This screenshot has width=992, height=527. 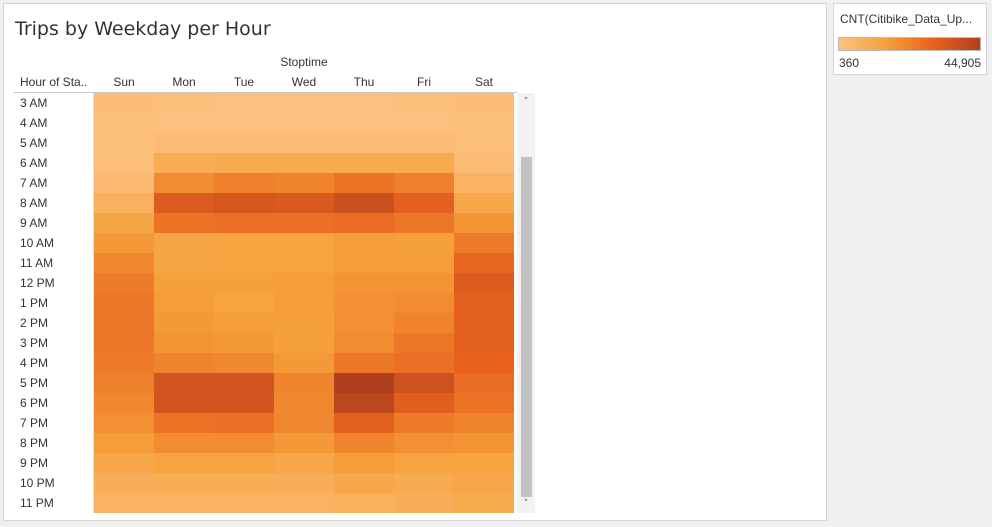 What do you see at coordinates (124, 263) in the screenshot?
I see `heatmap-cell-11am-sun` at bounding box center [124, 263].